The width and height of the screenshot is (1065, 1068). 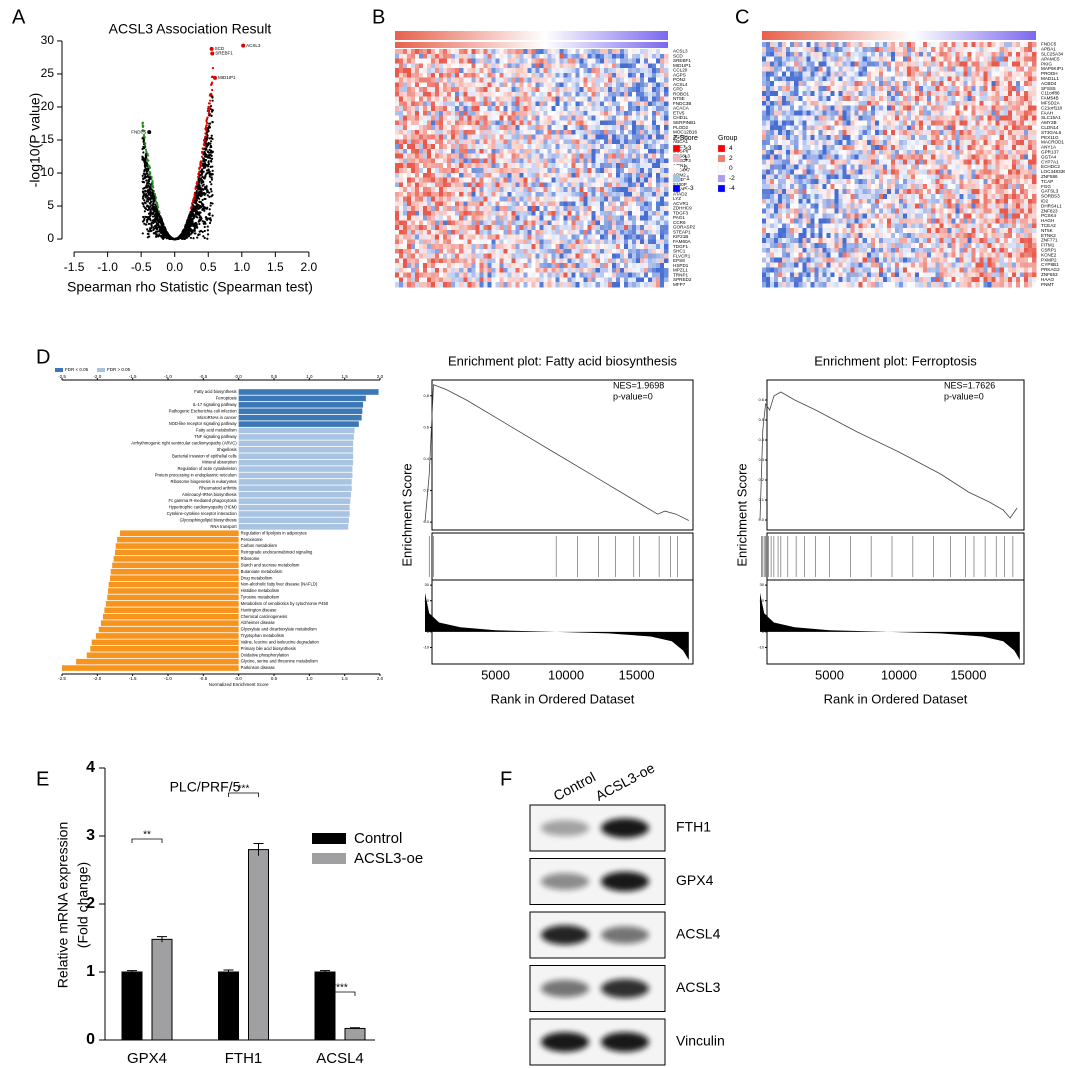 I want to click on category-label: Pathogenic Escherichia coli infection, so click(x=203, y=410).